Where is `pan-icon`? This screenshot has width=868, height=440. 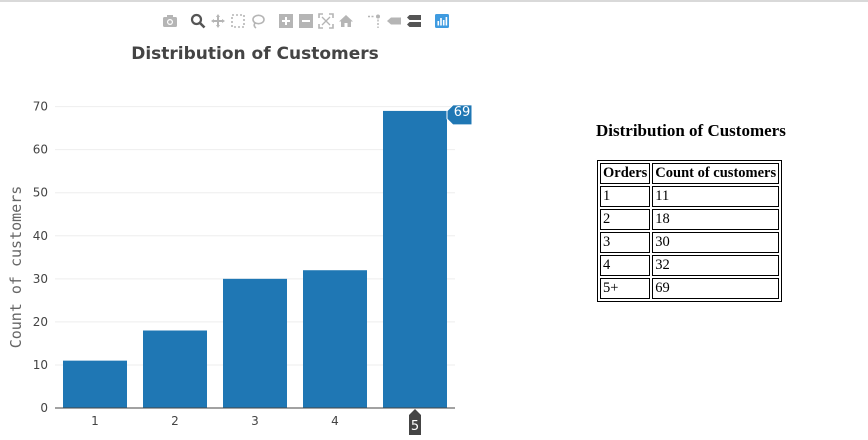 pan-icon is located at coordinates (218, 21).